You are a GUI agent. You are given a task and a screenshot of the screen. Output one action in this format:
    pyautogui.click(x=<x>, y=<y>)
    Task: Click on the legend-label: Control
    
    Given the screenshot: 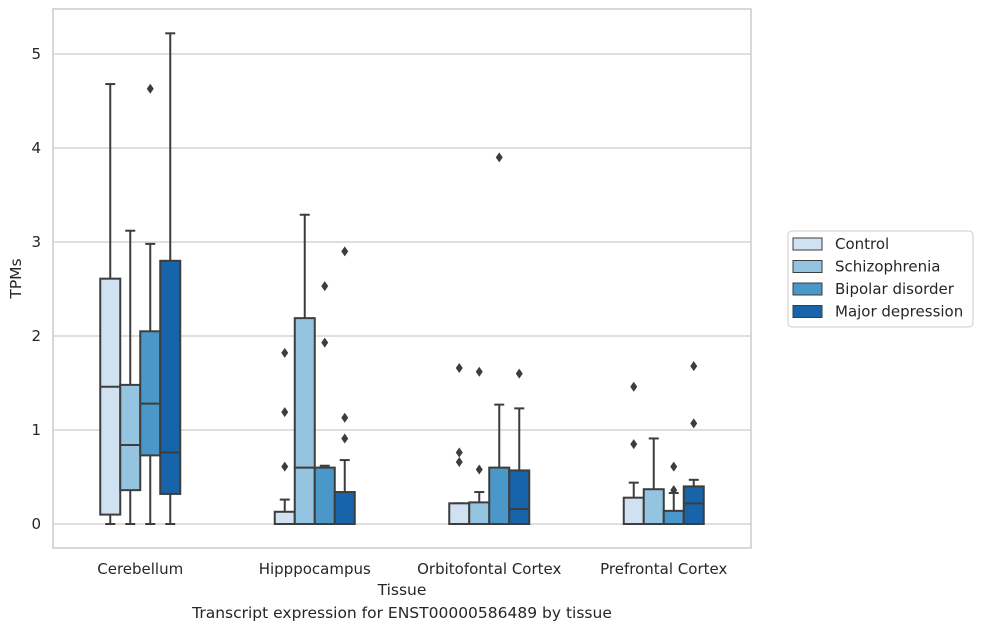 What is the action you would take?
    pyautogui.click(x=862, y=244)
    